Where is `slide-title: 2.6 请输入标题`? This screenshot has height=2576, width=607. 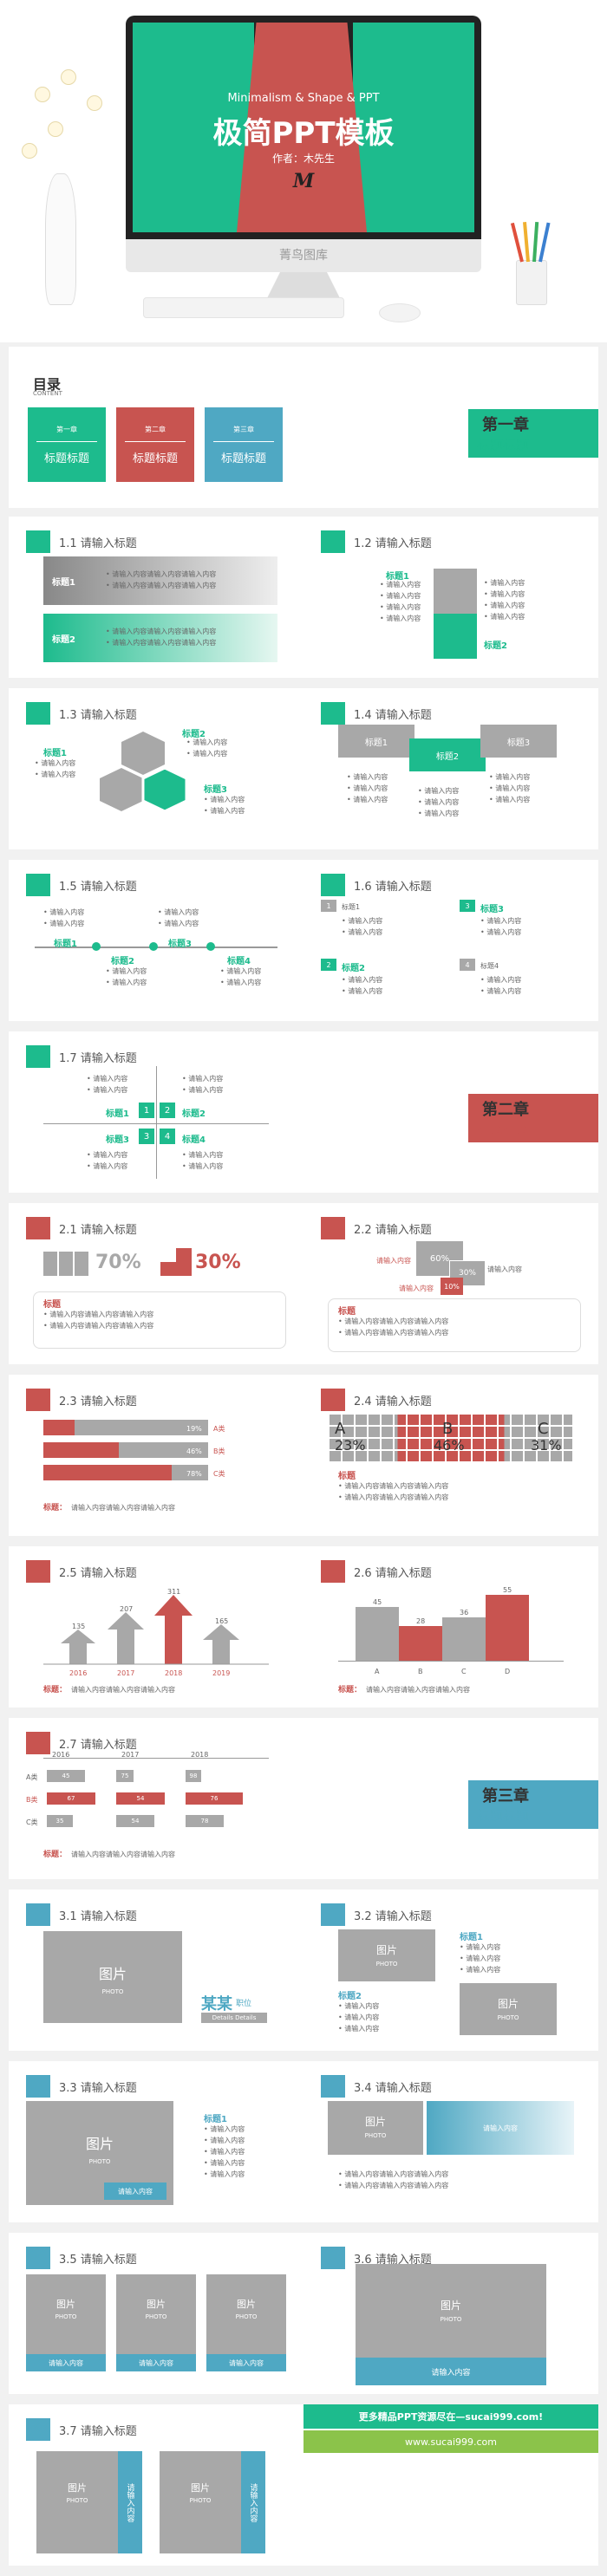
slide-title: 2.6 请输入标题 is located at coordinates (393, 1573).